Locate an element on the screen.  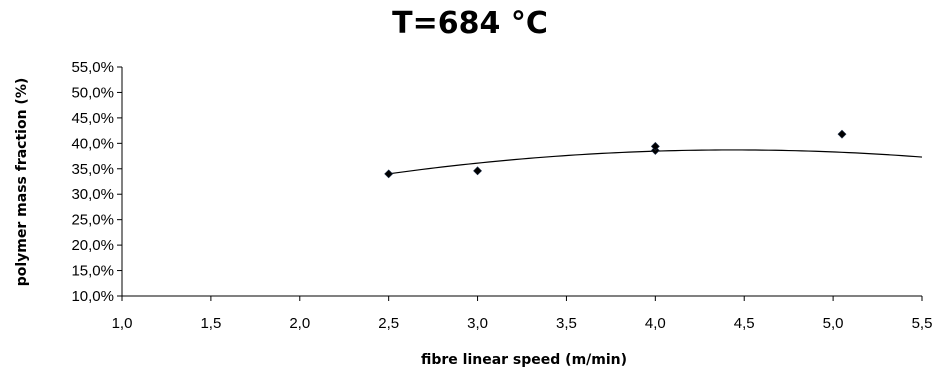
x-tick-label: 3,0 is located at coordinates (477, 323).